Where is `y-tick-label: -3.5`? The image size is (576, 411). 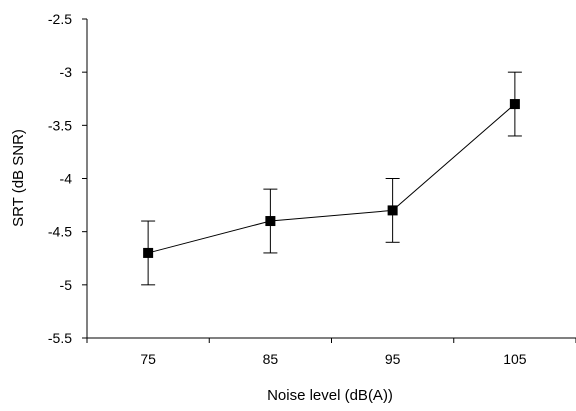 y-tick-label: -3.5 is located at coordinates (60, 125).